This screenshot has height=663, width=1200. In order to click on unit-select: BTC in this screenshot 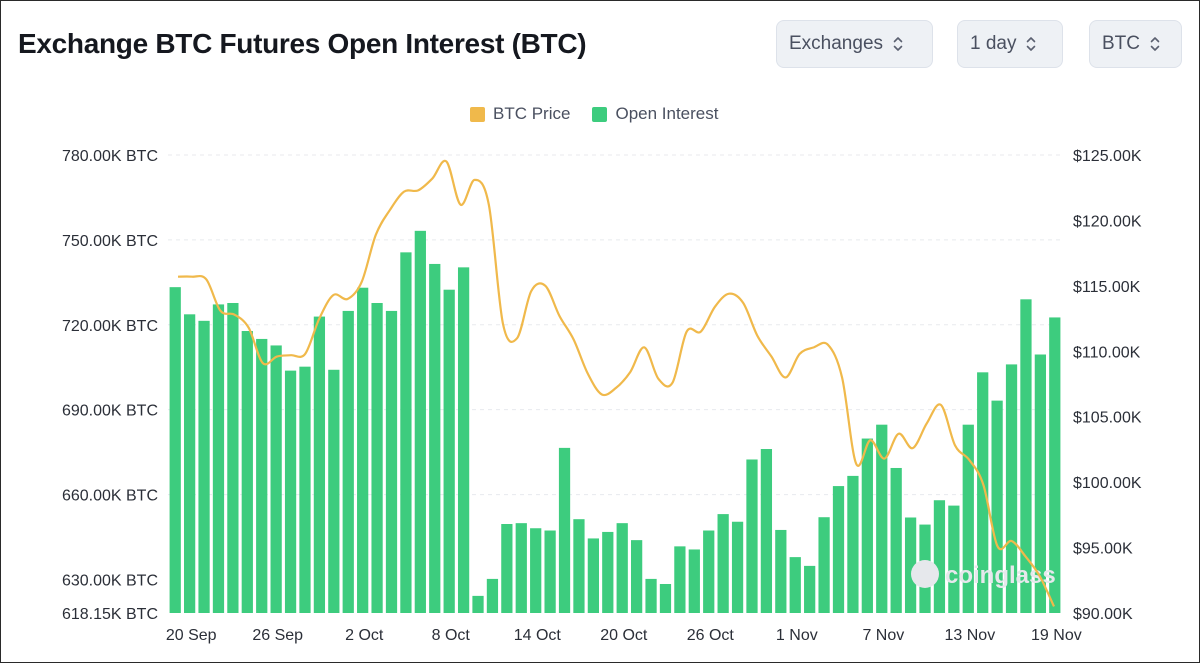, I will do `click(1135, 44)`.